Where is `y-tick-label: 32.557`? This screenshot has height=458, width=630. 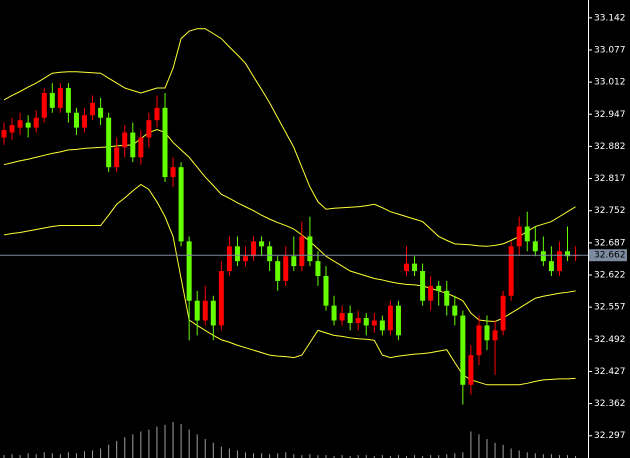 y-tick-label: 32.557 is located at coordinates (610, 308).